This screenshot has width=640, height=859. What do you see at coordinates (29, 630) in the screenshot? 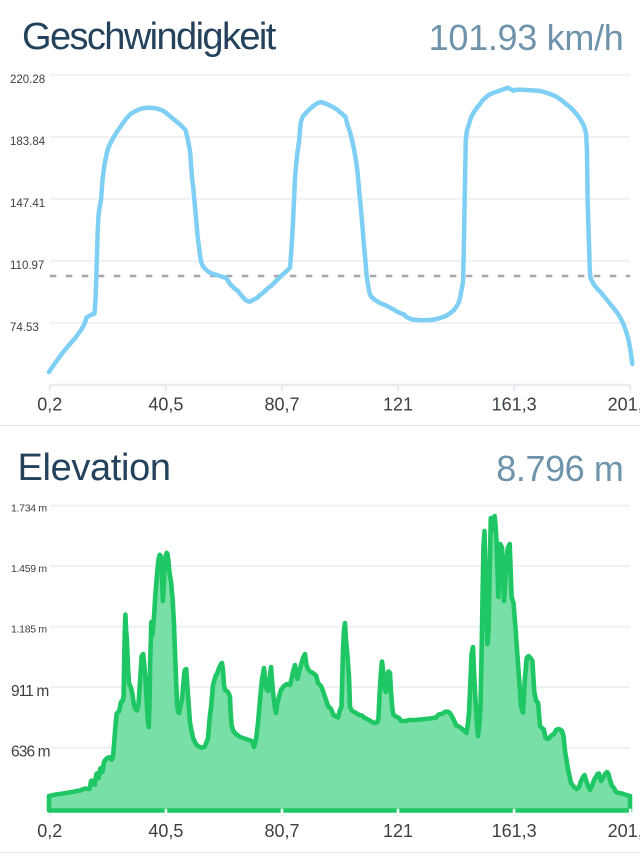
I see `svg-text: 1.185 m` at bounding box center [29, 630].